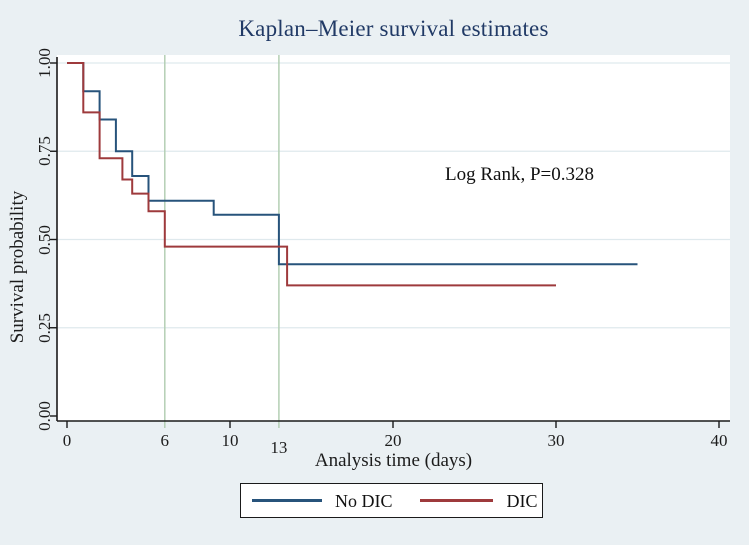 The image size is (749, 545). Describe the element at coordinates (67, 440) in the screenshot. I see `x-tick-label: 0` at that location.